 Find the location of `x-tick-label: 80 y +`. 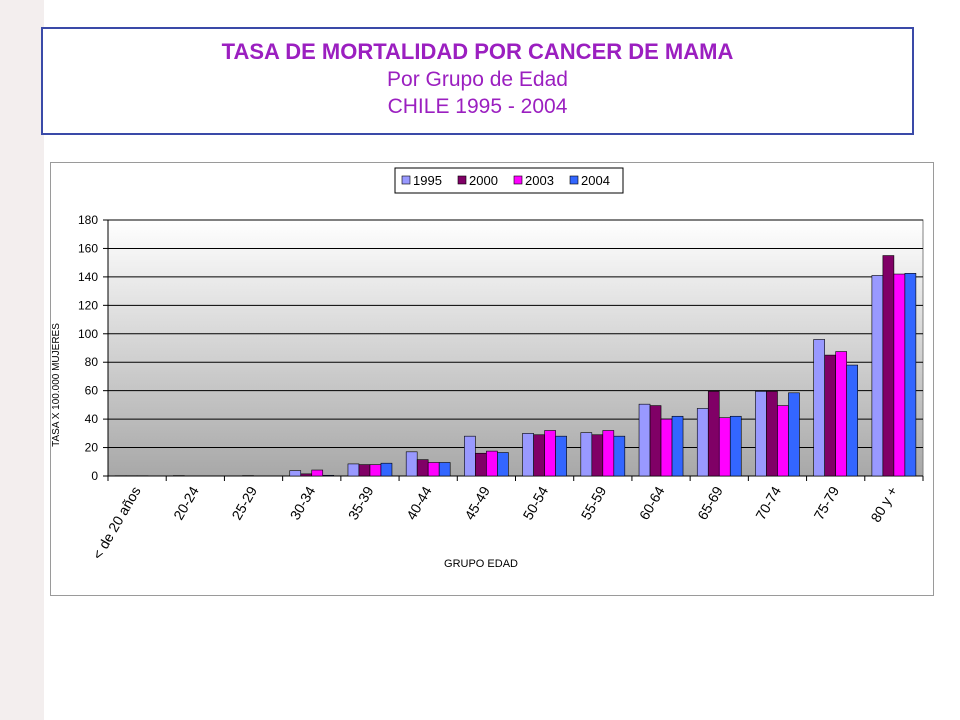

x-tick-label: 80 y + is located at coordinates (883, 504).